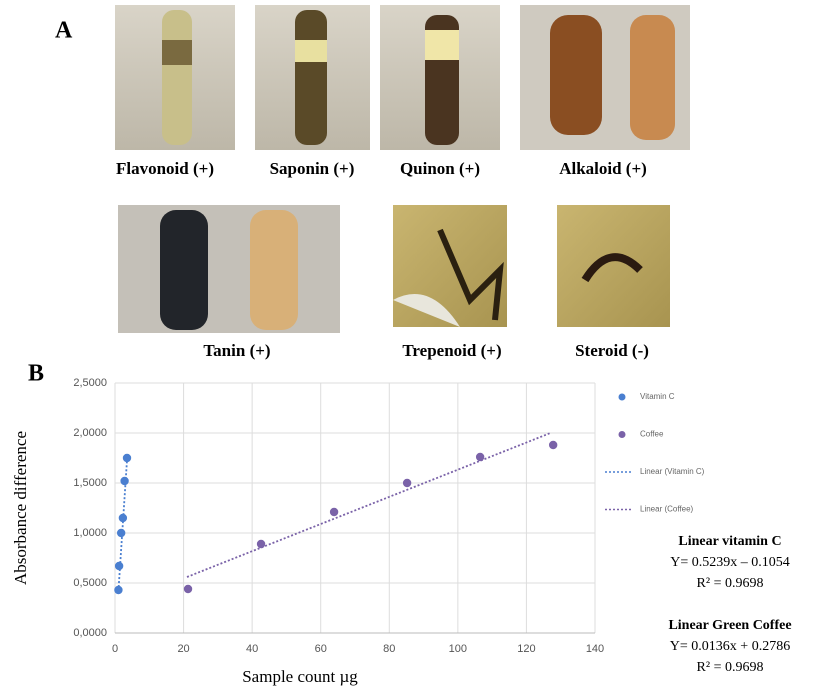 The image size is (813, 692). What do you see at coordinates (90, 583) in the screenshot?
I see `y-tick-label: 0,5000` at bounding box center [90, 583].